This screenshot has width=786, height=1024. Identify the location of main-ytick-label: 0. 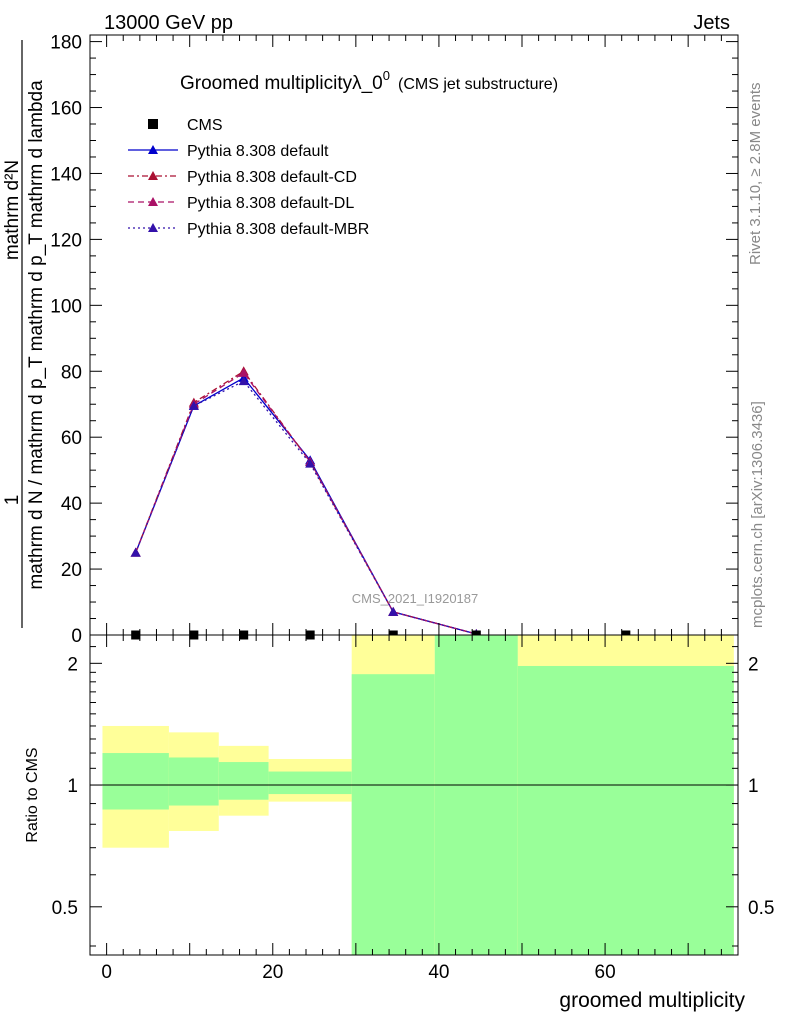
(76, 636).